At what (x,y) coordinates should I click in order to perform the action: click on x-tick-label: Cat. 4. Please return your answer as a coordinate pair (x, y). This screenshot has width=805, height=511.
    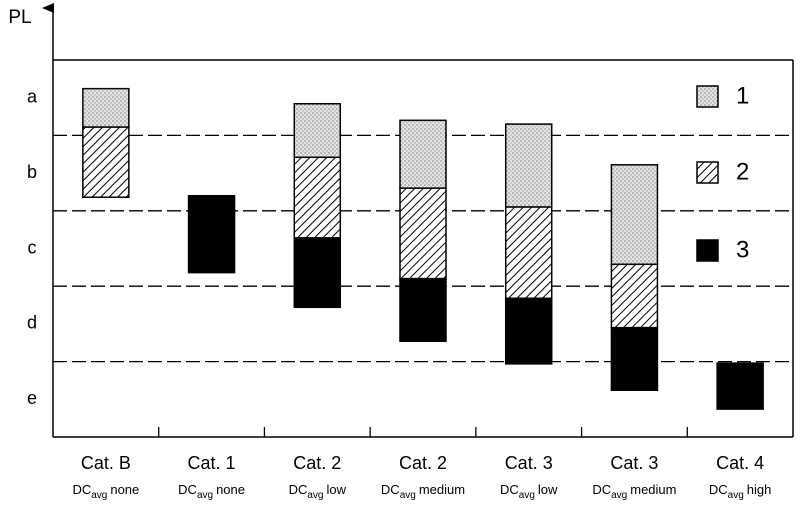
    Looking at the image, I should click on (740, 463).